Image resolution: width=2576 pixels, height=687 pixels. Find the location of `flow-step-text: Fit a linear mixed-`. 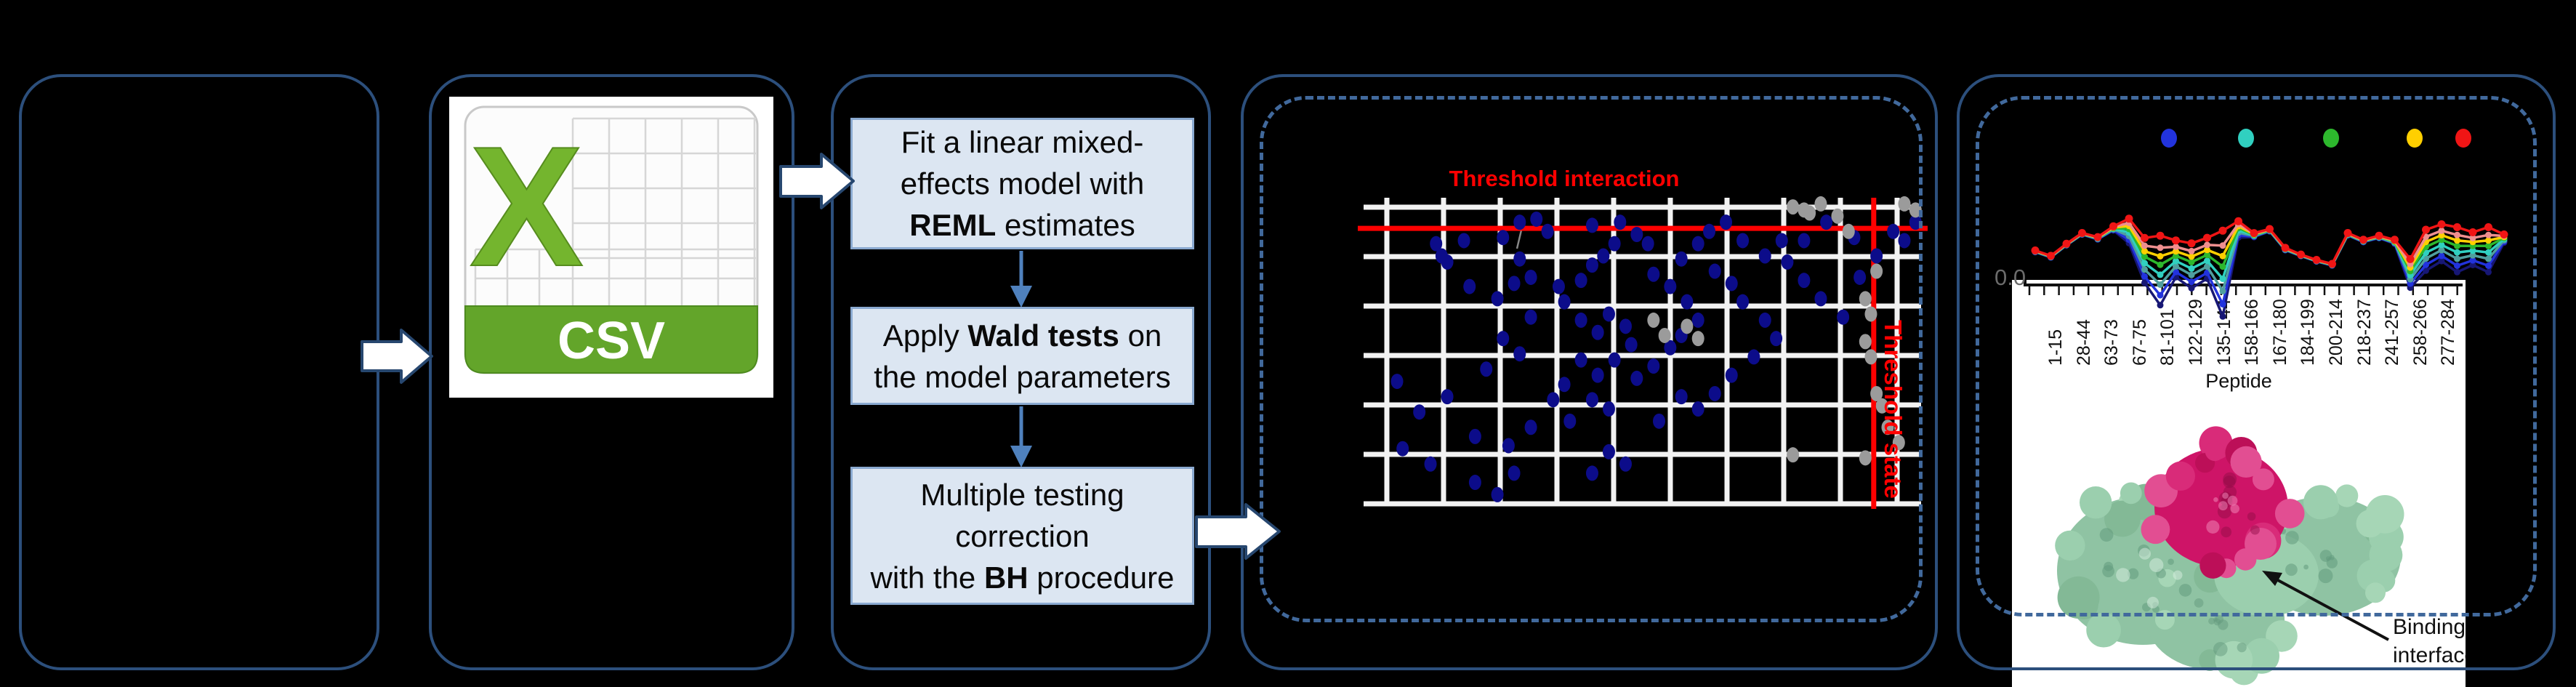

flow-step-text: Fit a linear mixed- is located at coordinates (1022, 142).